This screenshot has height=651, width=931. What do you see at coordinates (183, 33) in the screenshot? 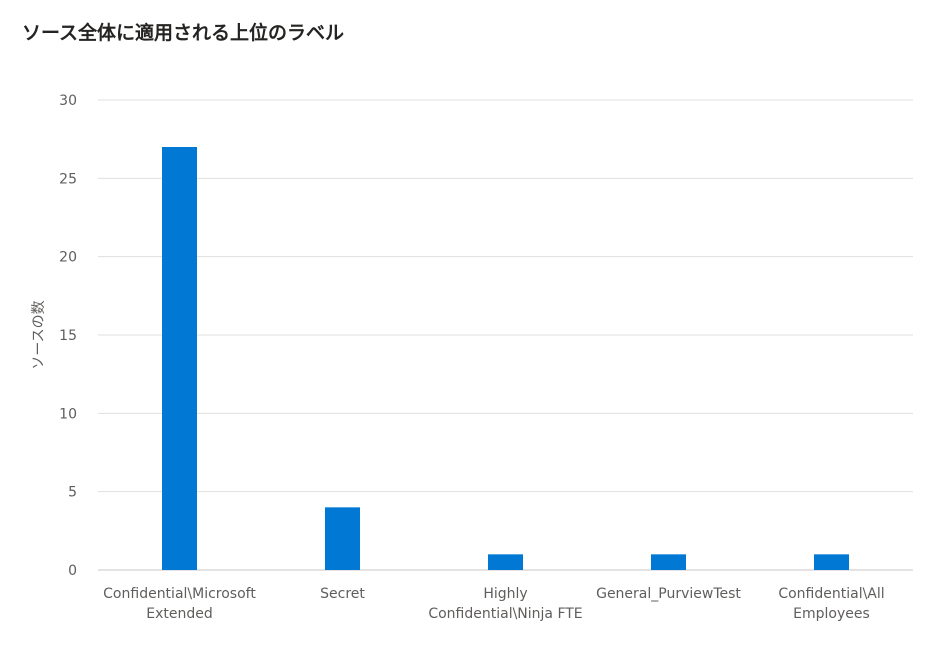
I see `chart-title: ソース全体に適用される上位のラベル` at bounding box center [183, 33].